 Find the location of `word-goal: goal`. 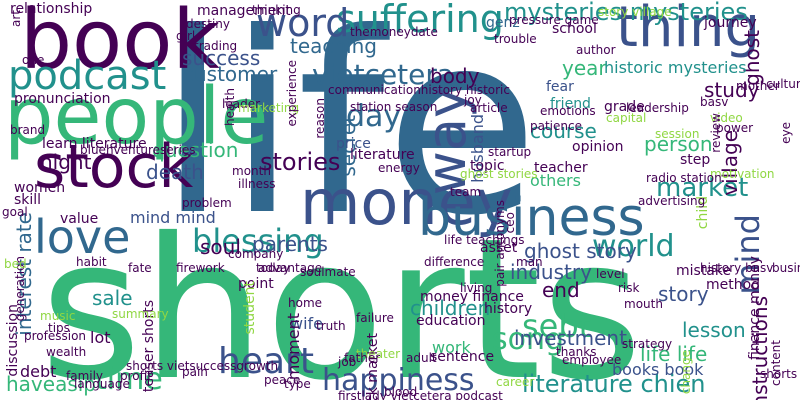

word-goal: goal is located at coordinates (15, 212).